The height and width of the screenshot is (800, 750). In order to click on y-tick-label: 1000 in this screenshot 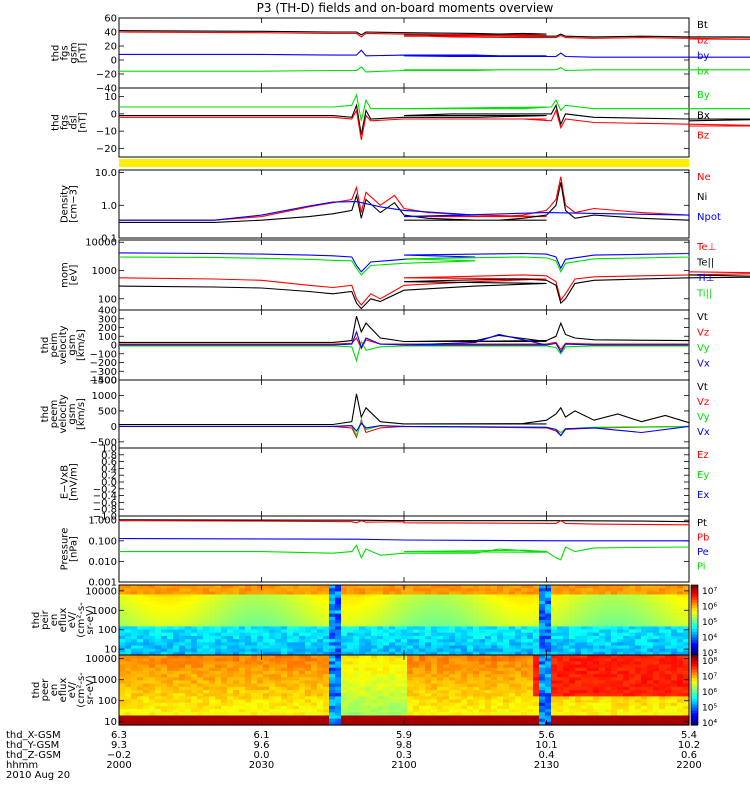, I will do `click(104, 396)`.